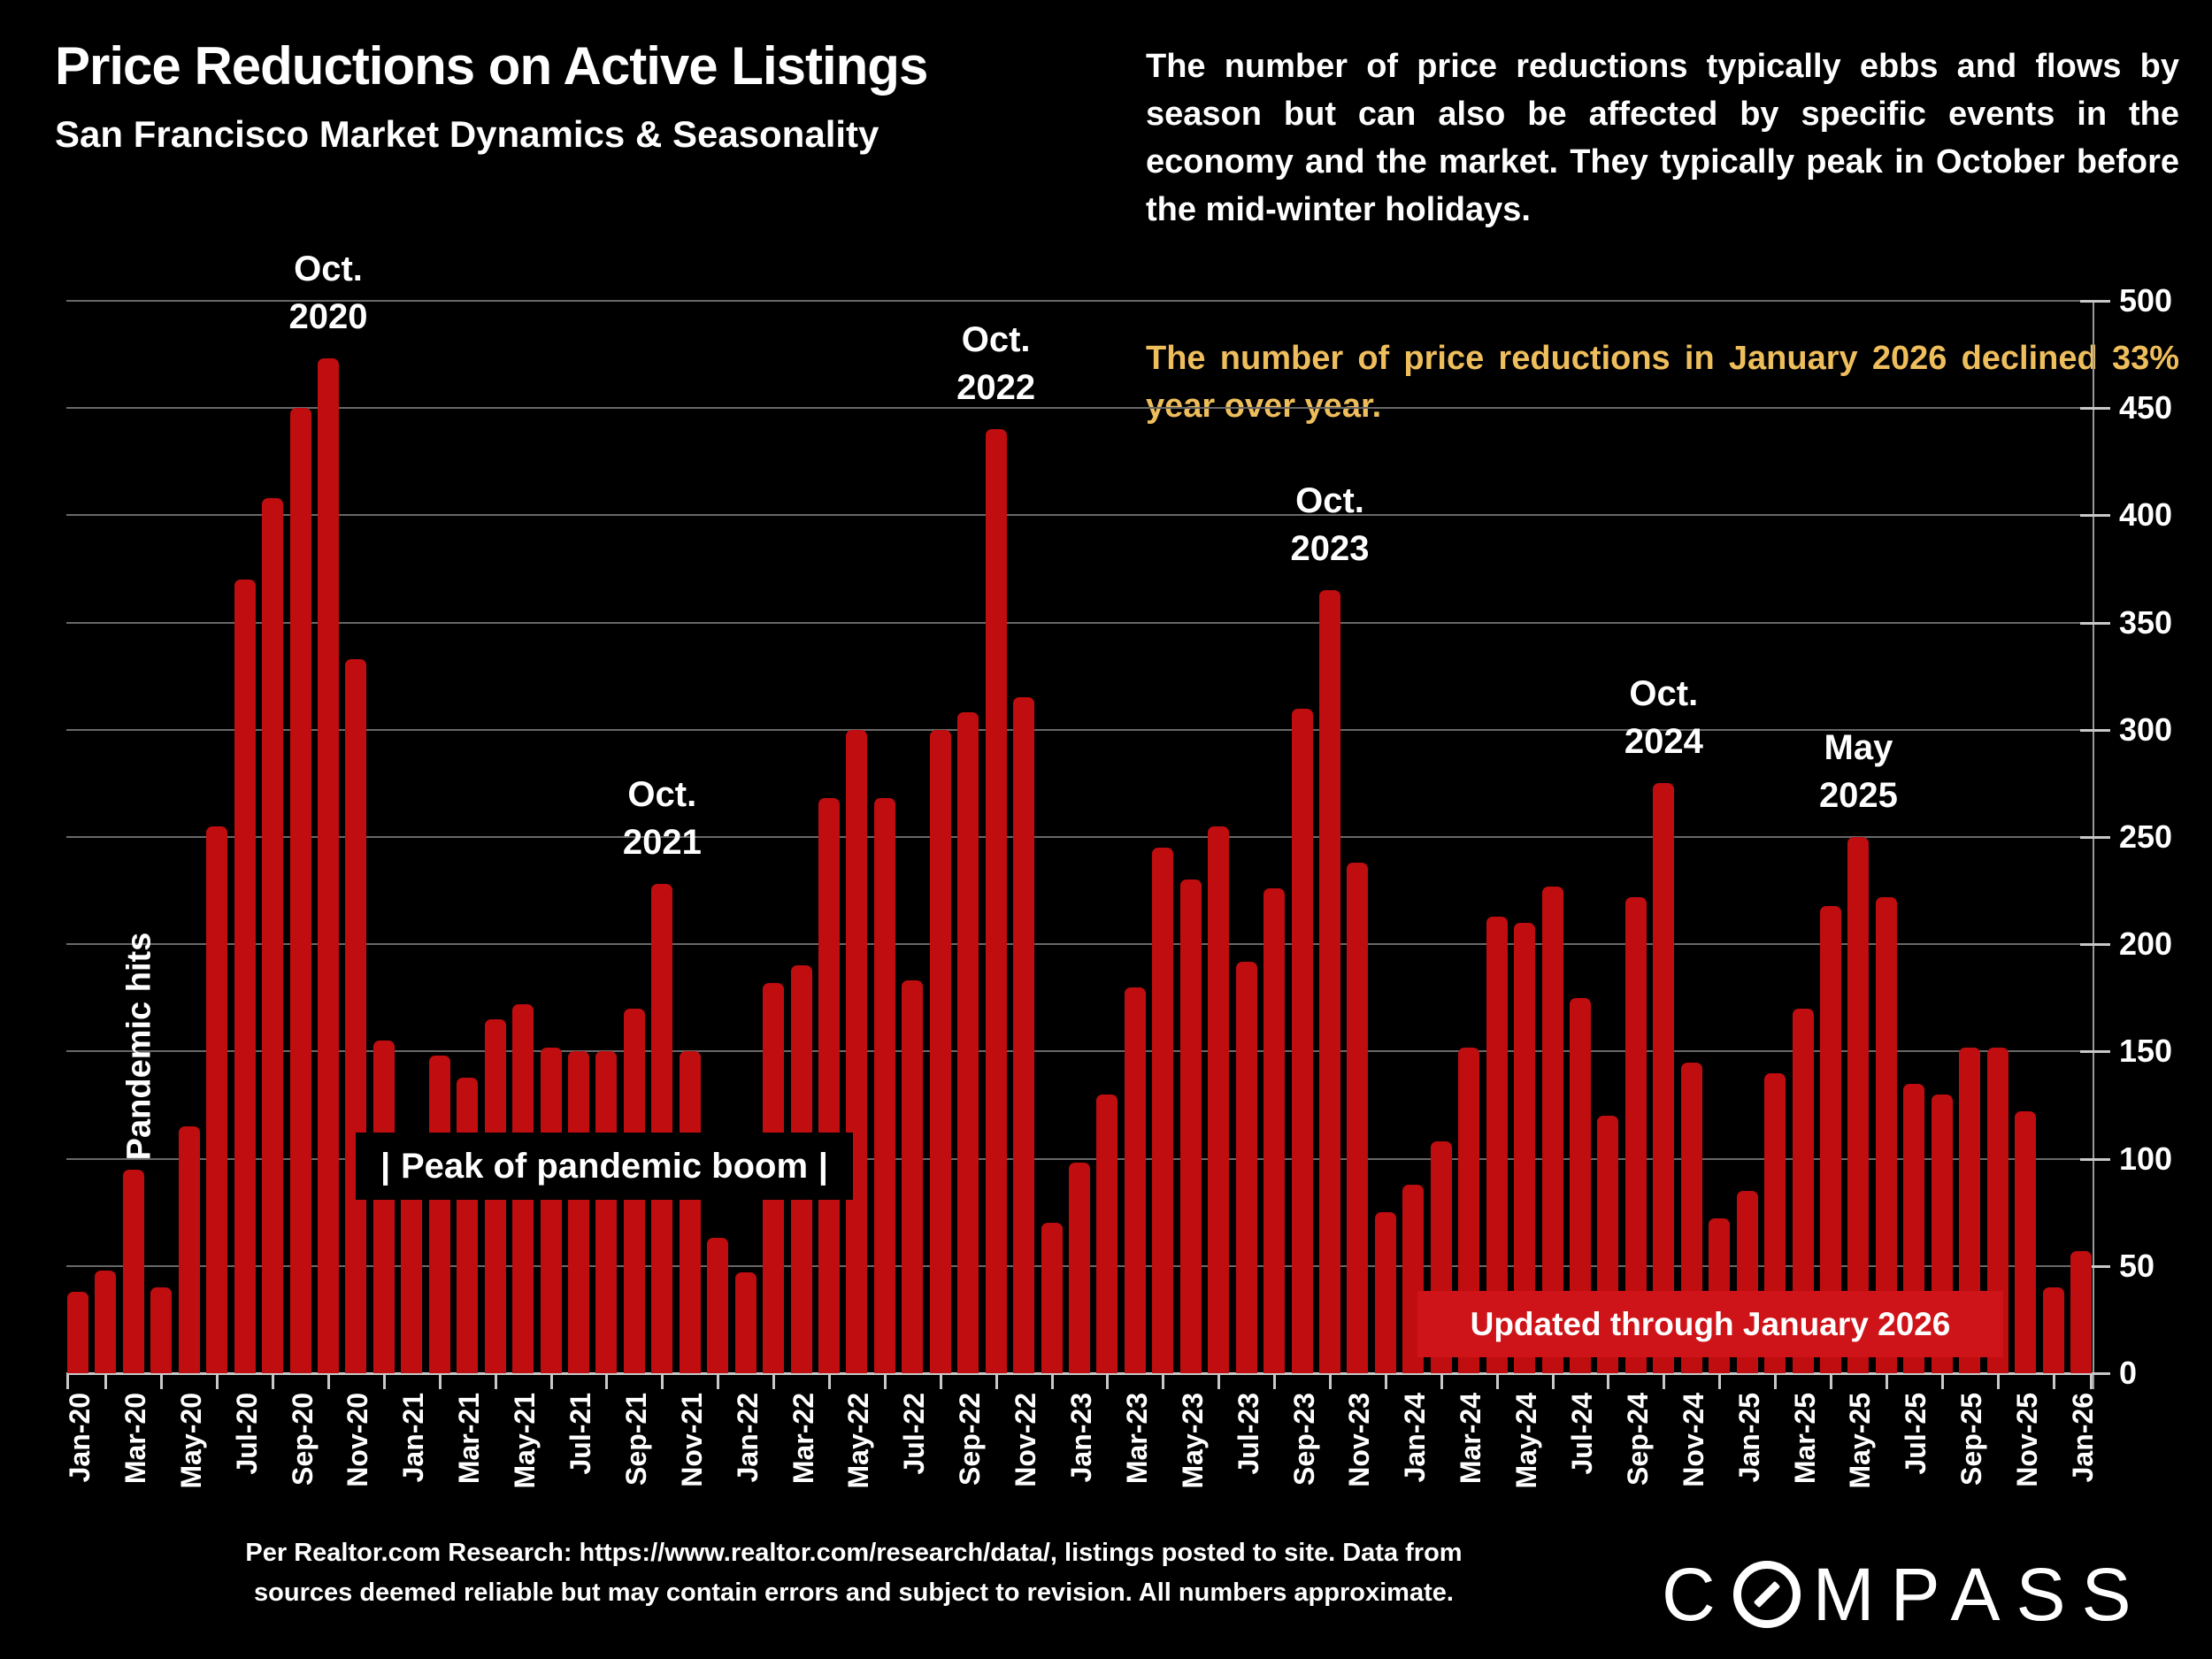 The width and height of the screenshot is (2212, 1659). I want to click on x-axis-label-Jul-20: Jul-20, so click(246, 1434).